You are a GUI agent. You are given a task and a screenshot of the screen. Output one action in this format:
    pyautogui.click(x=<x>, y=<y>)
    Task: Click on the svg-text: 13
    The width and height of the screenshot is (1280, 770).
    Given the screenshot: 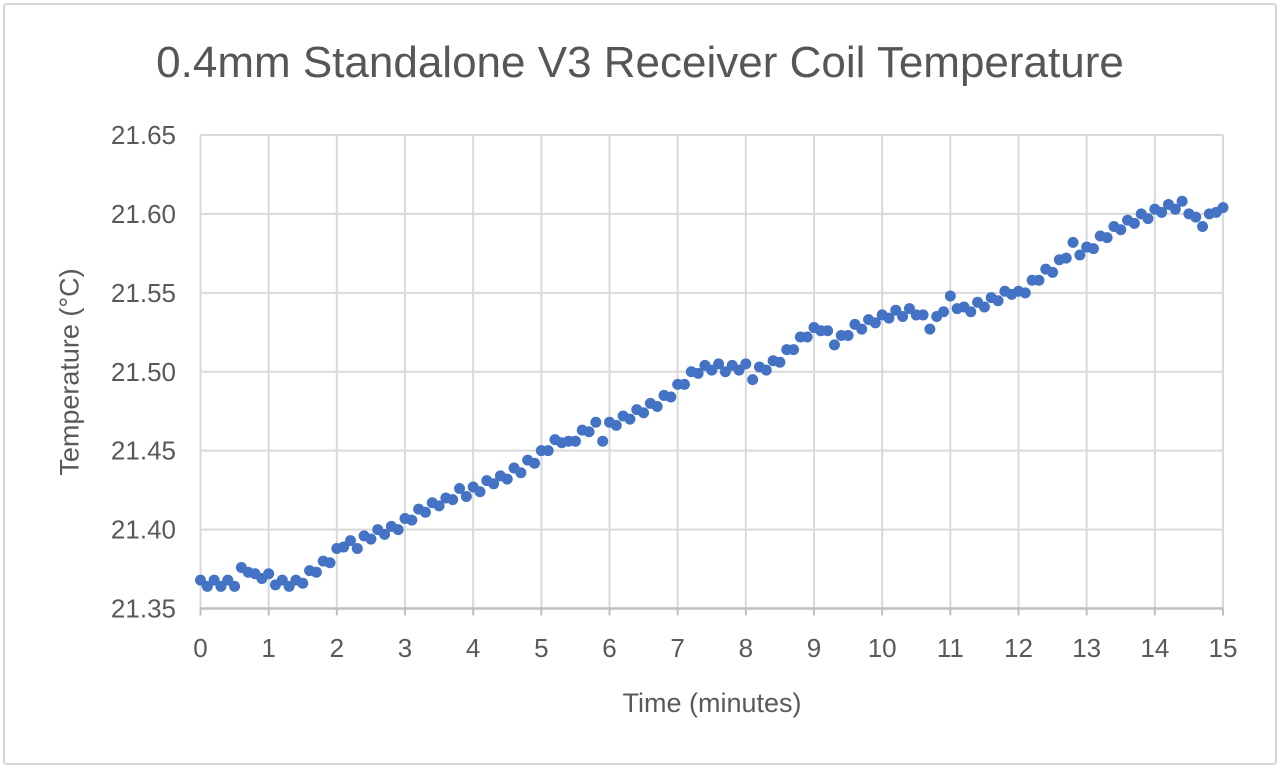 What is the action you would take?
    pyautogui.click(x=1086, y=648)
    